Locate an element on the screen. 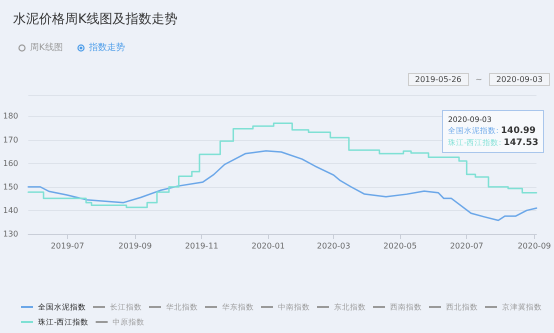 The width and height of the screenshot is (554, 333). y-tick-label: 140 is located at coordinates (10, 210).